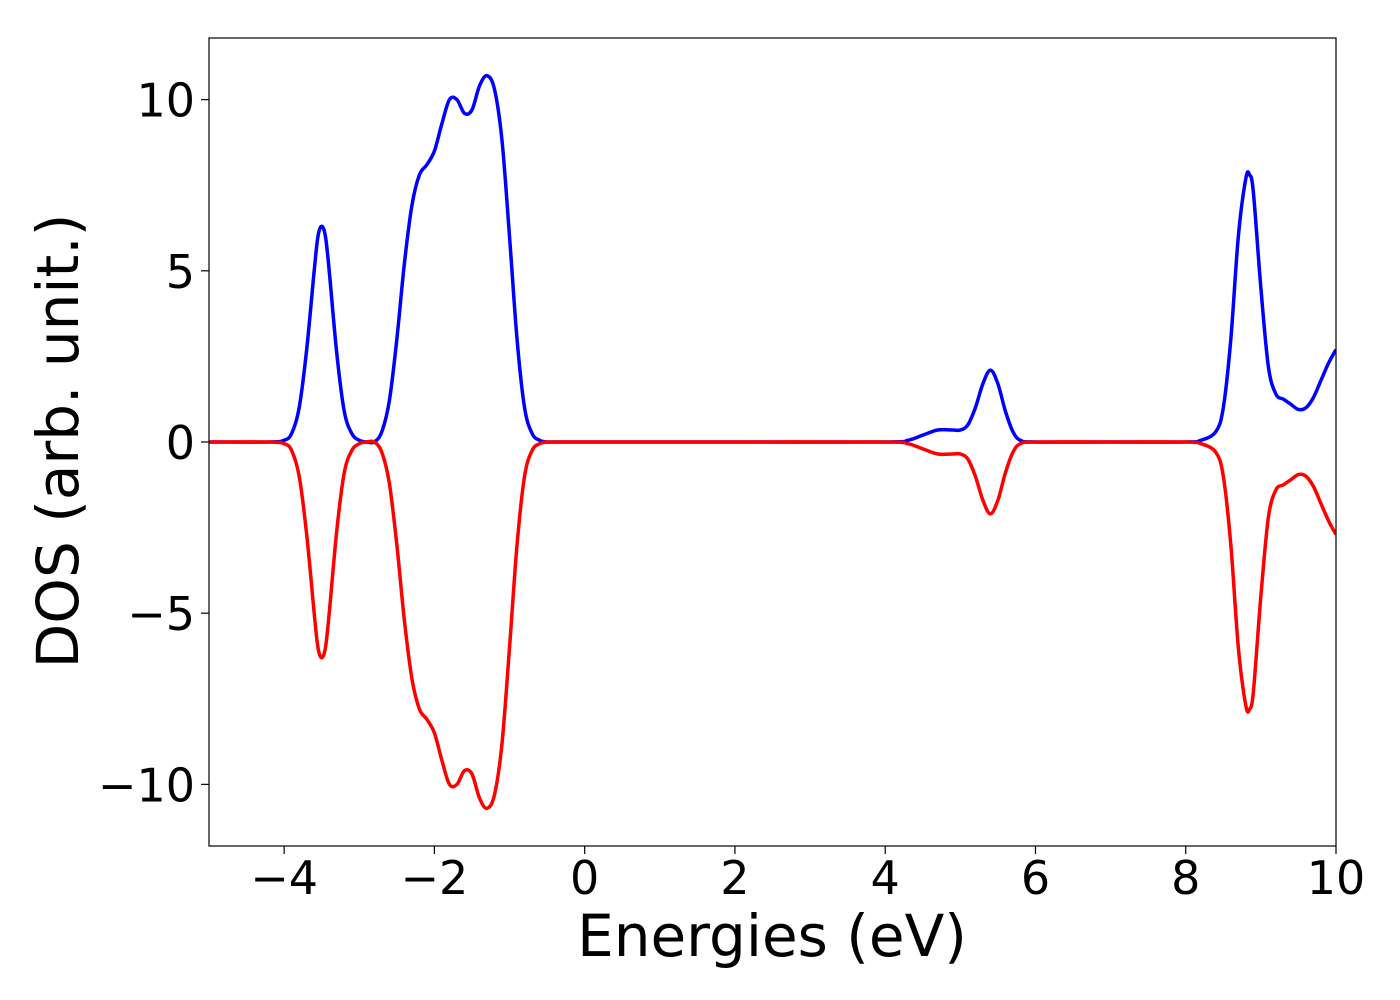 Image resolution: width=1400 pixels, height=1000 pixels. I want to click on y-tick-label: 10, so click(165, 101).